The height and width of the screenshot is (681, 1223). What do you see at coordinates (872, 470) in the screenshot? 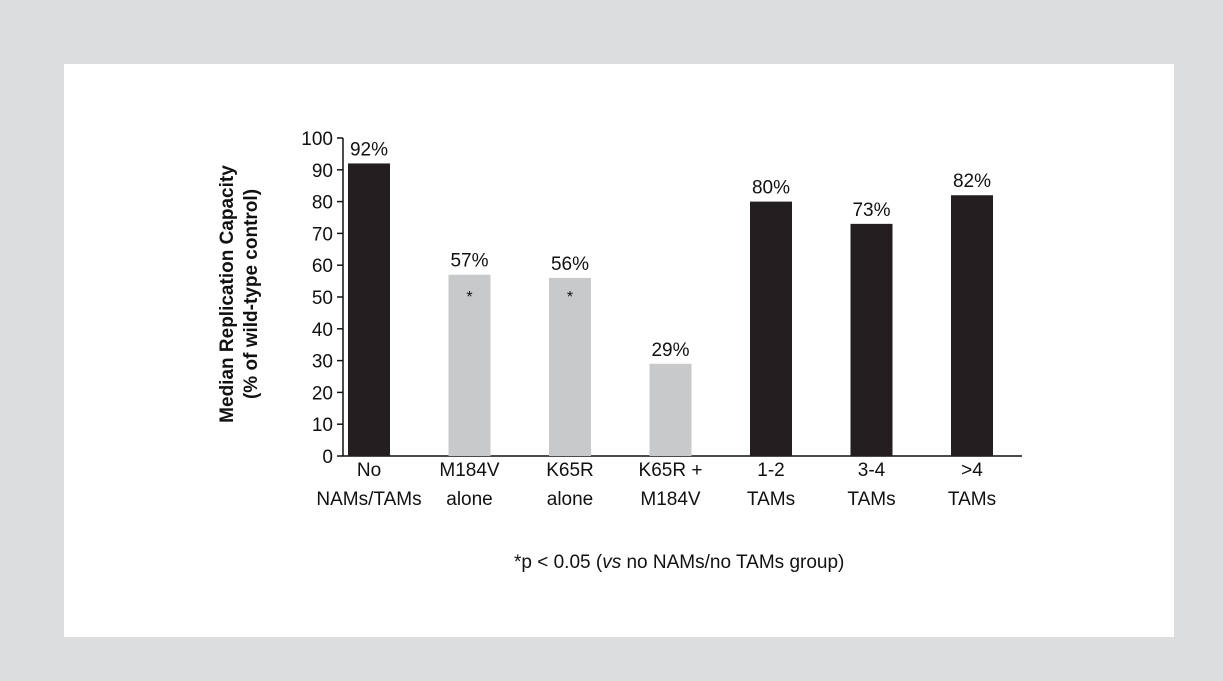
I see `category-label-line1: 3-4` at bounding box center [872, 470].